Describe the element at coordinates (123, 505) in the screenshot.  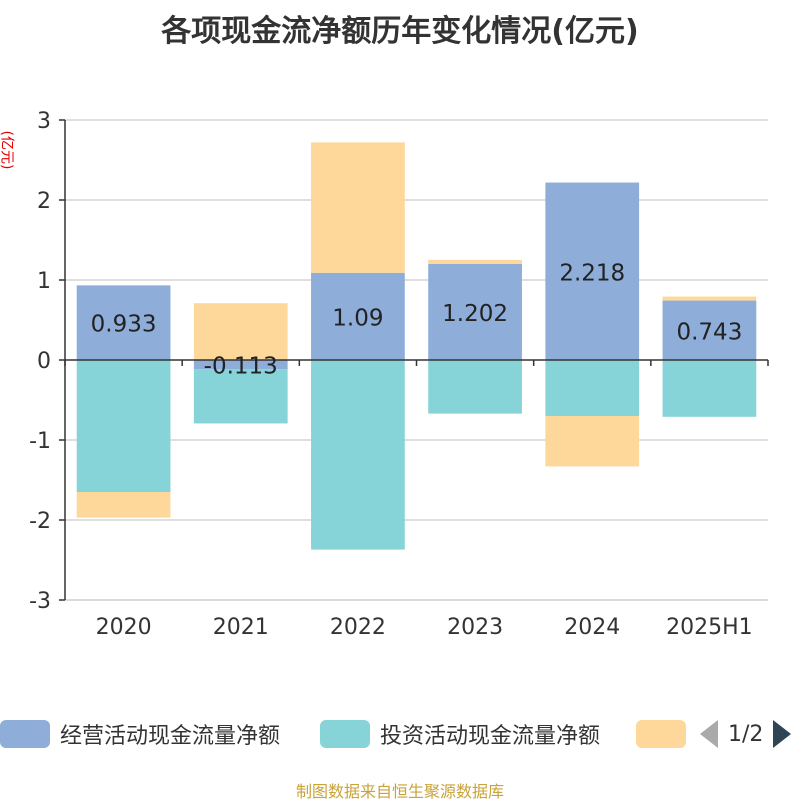
I see `bar-series3-2020` at that location.